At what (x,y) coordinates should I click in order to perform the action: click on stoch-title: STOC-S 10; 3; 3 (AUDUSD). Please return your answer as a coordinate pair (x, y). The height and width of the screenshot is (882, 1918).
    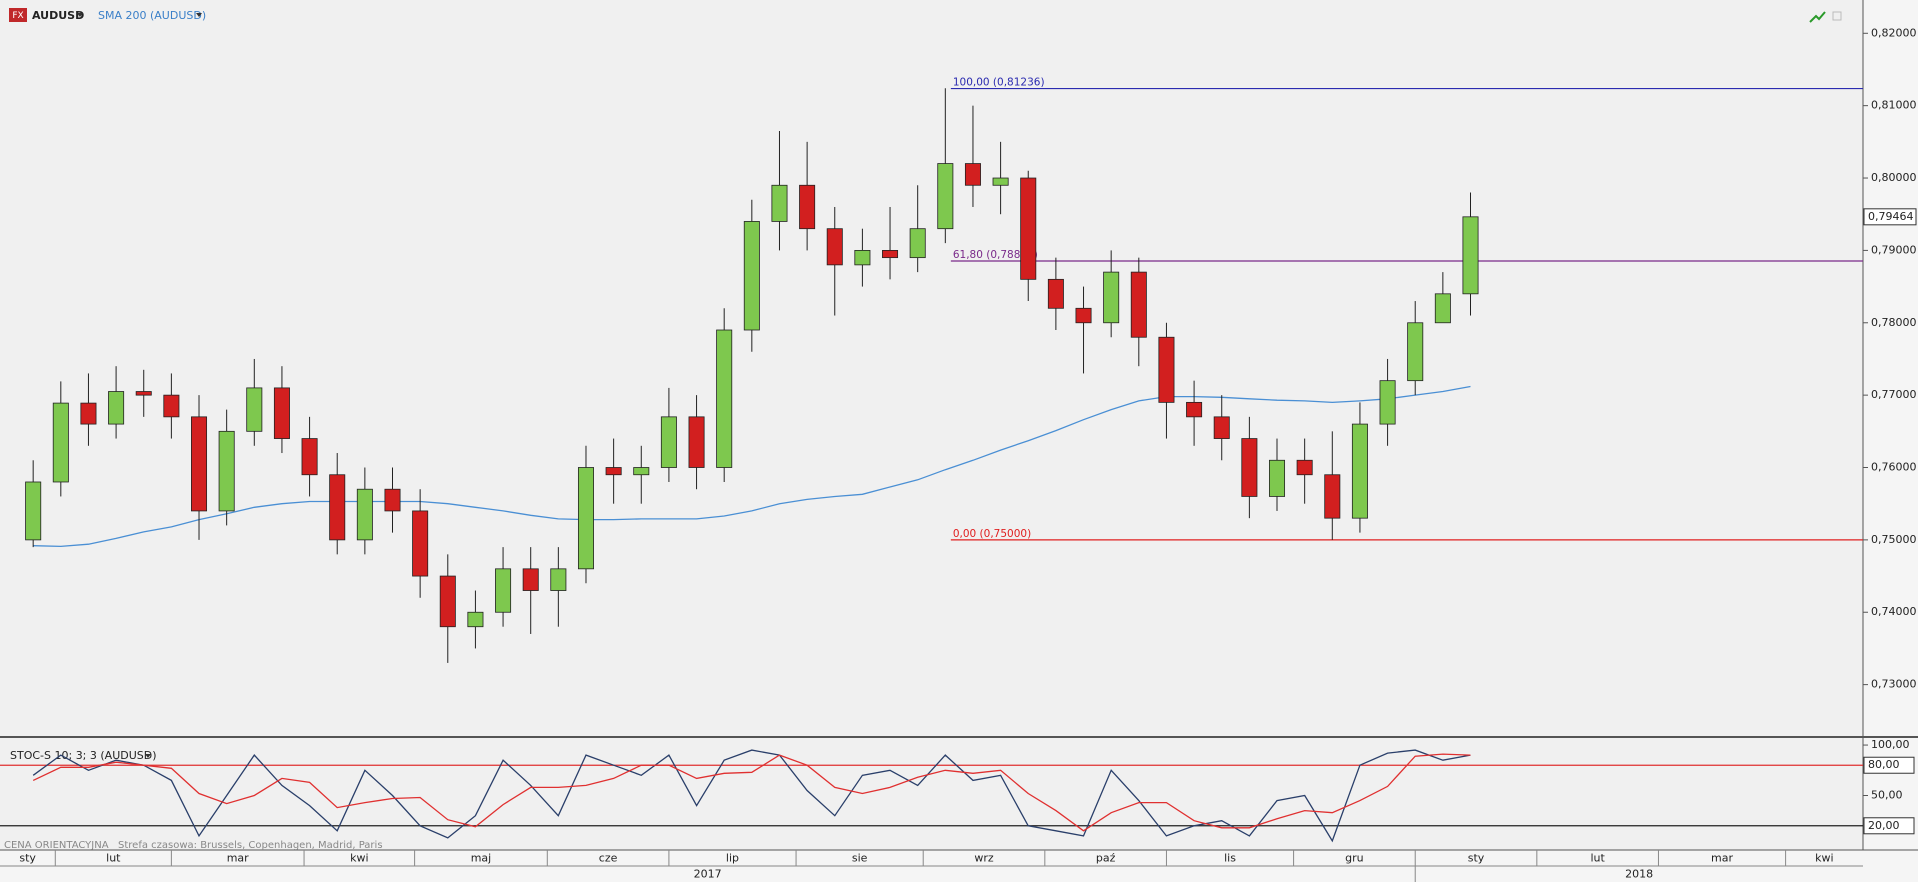
    Looking at the image, I should click on (83, 755).